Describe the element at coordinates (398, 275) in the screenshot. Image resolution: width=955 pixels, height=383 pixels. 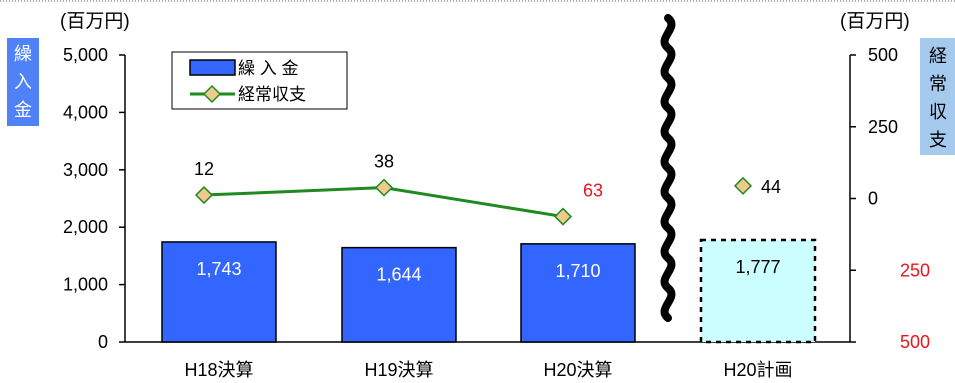
I see `bar-value-label: 1,644` at that location.